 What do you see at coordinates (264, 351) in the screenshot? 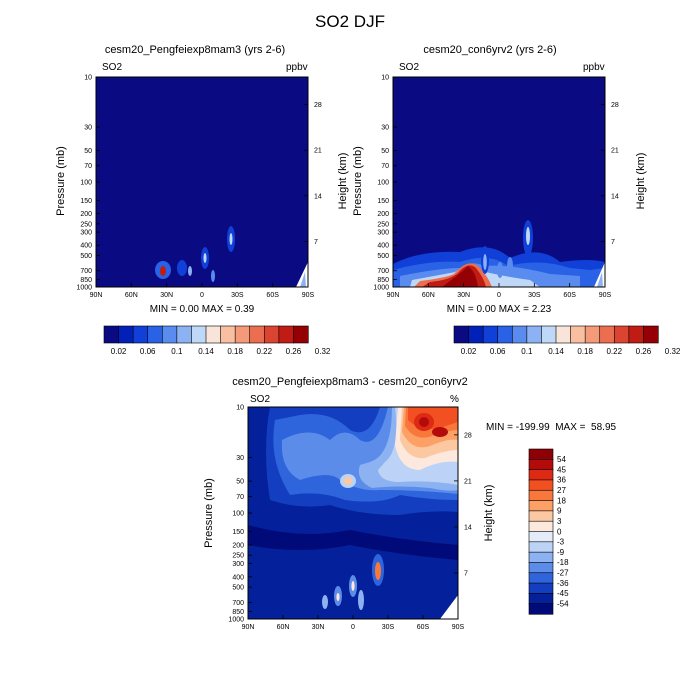
I see `panel1-colorbar-label: 0.22` at bounding box center [264, 351].